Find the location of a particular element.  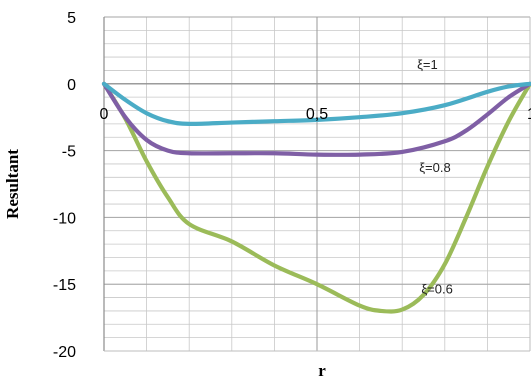

y-tick-label: -10 is located at coordinates (64, 218).